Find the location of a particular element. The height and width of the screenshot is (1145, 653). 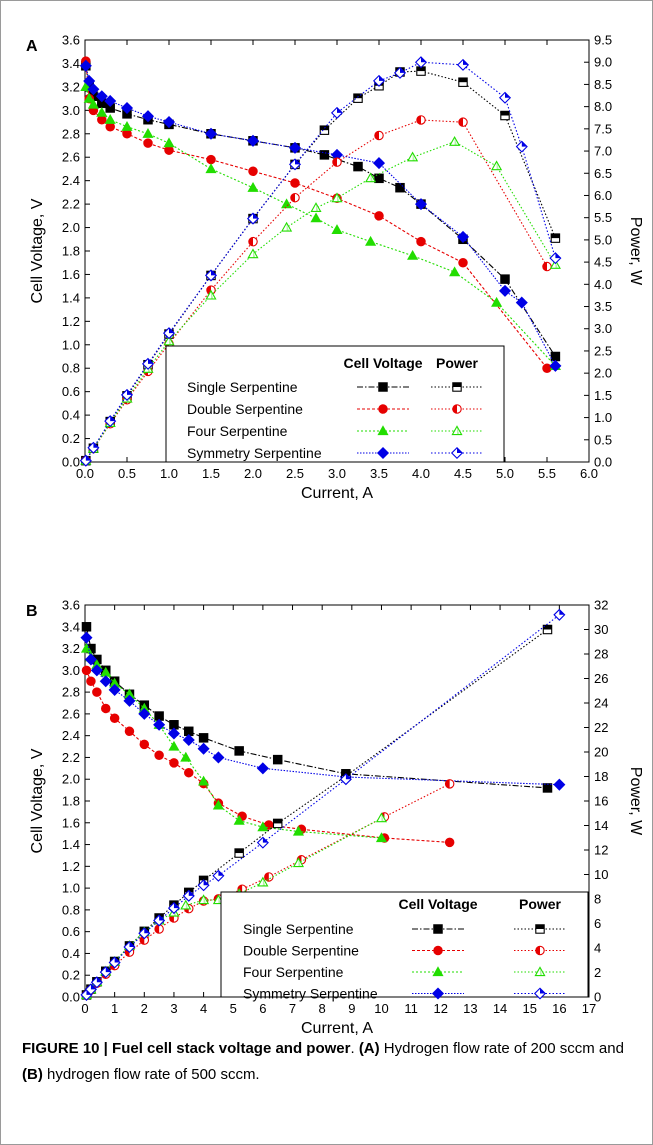

y2-tick-label: 30 is located at coordinates (601, 629).